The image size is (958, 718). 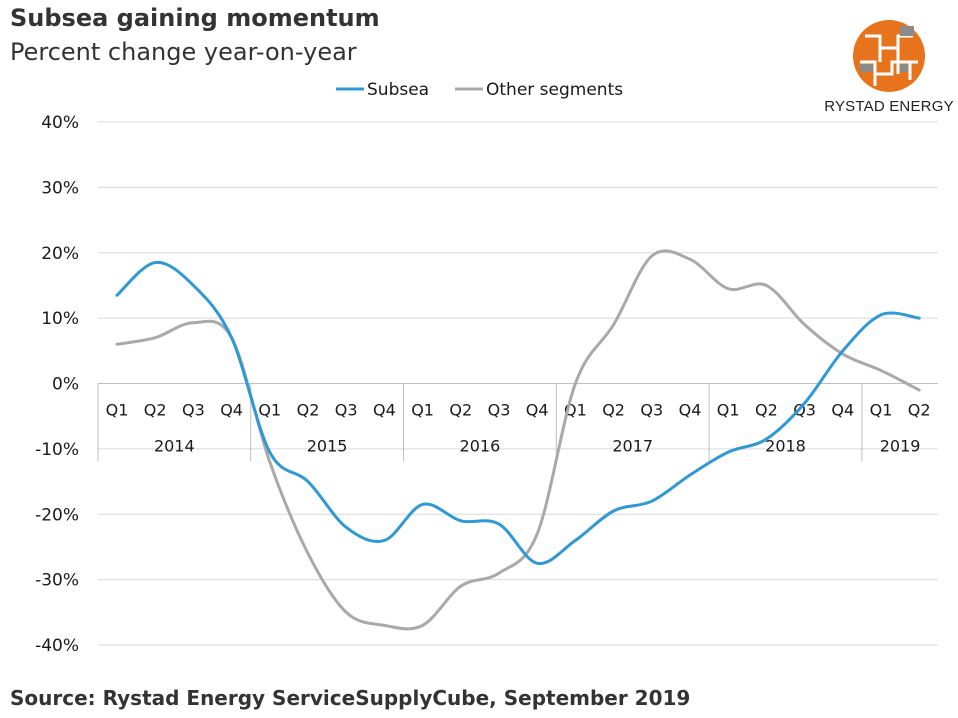 I want to click on logo-globe-icon, so click(x=889, y=56).